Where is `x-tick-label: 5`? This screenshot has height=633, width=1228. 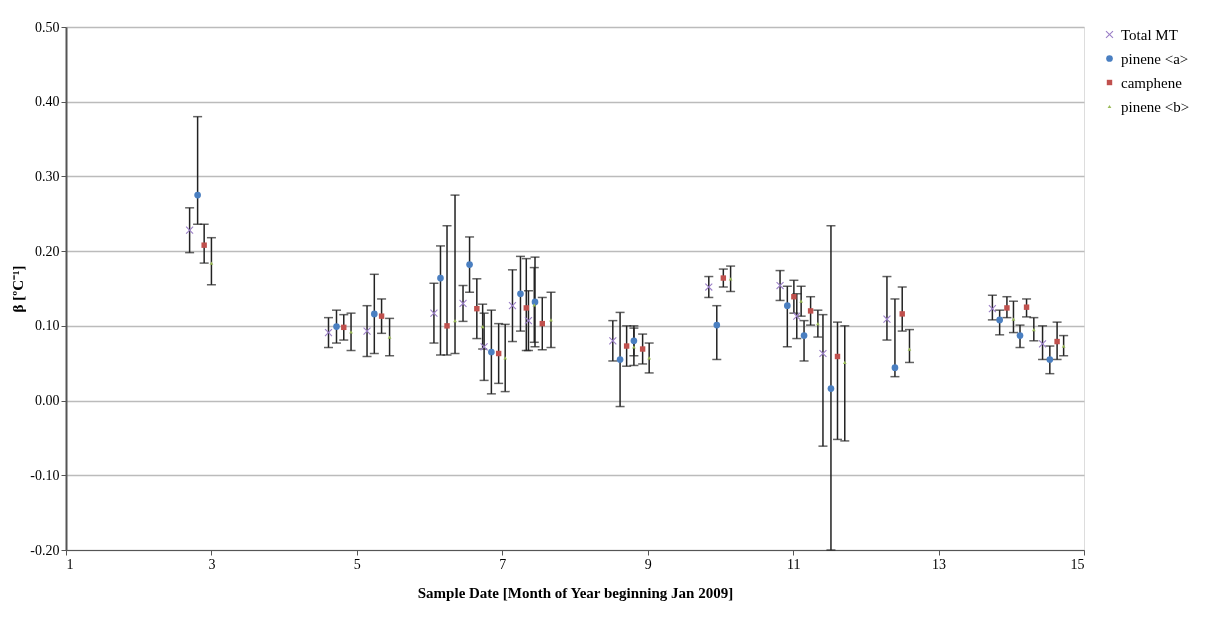 x-tick-label: 5 is located at coordinates (357, 564).